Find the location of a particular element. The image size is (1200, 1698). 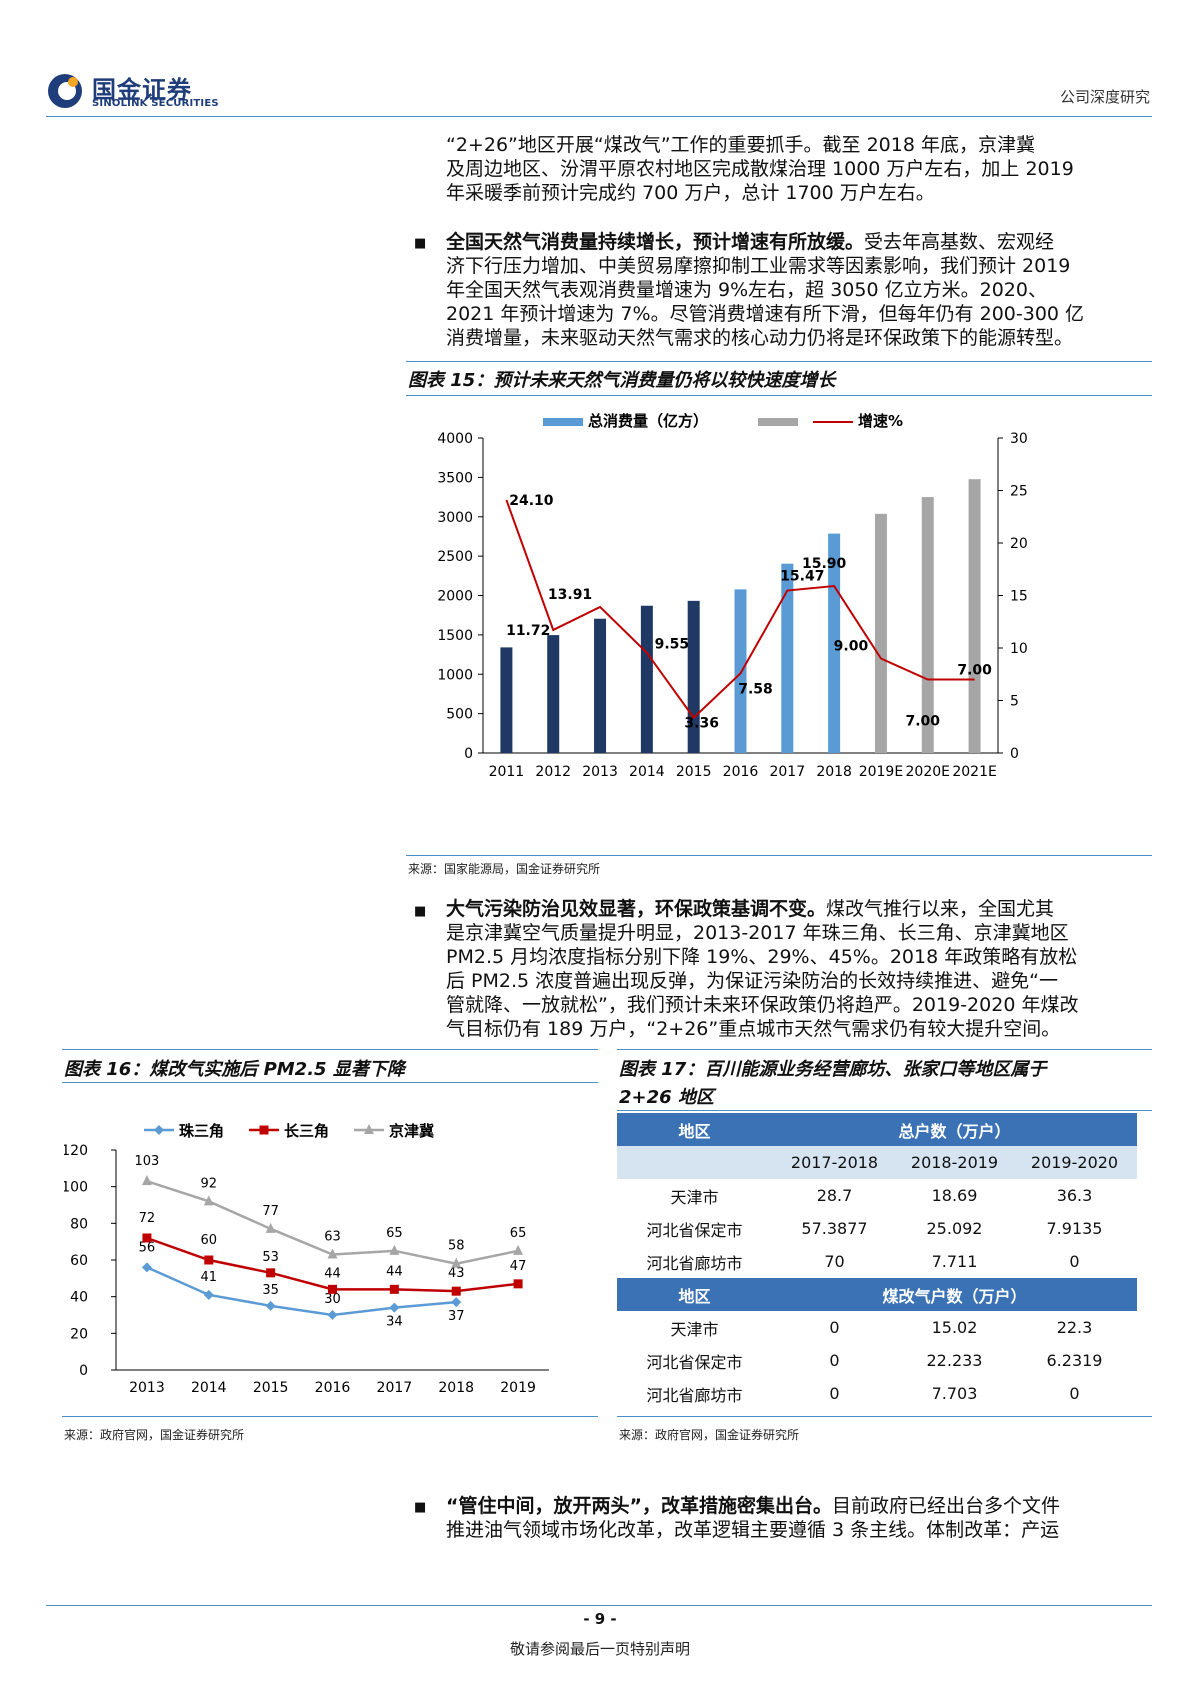

table-cell: 河北省保定市 is located at coordinates (694, 1362).